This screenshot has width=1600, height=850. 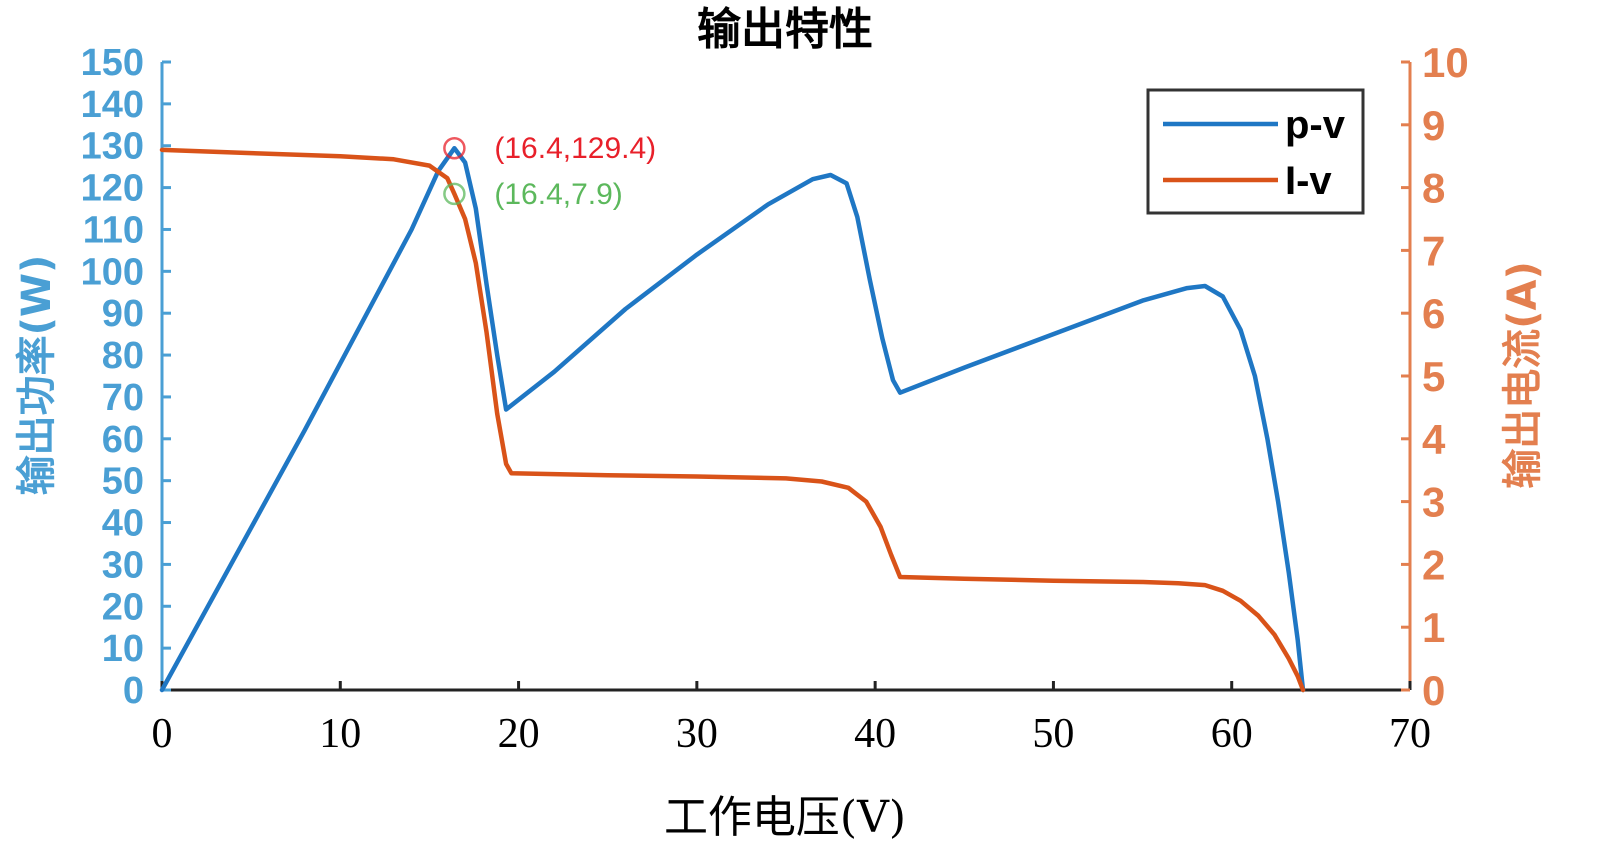 I want to click on y-tick-label-left: 80, so click(x=123, y=356).